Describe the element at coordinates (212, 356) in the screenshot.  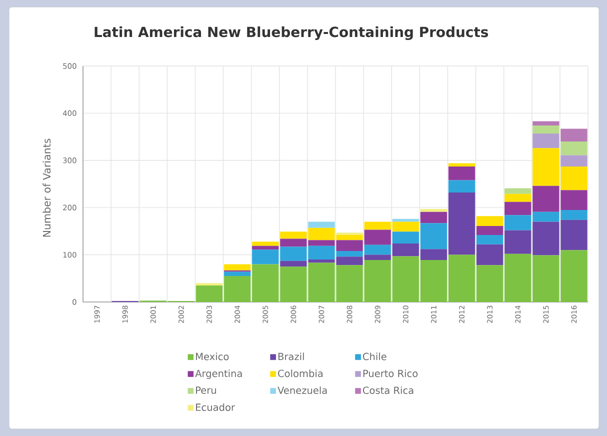
I see `legend-label: Mexico` at that location.